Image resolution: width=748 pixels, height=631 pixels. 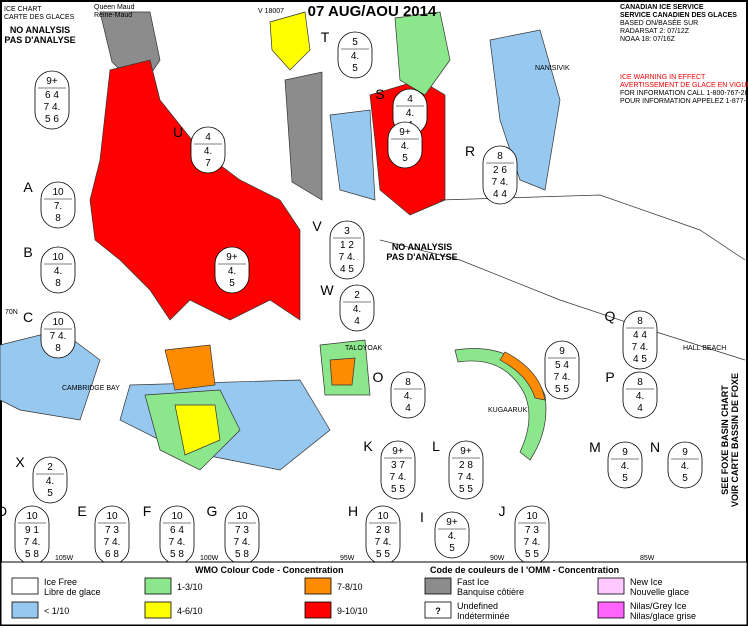 What do you see at coordinates (646, 582) in the screenshot?
I see `legend-label: New Ice` at bounding box center [646, 582].